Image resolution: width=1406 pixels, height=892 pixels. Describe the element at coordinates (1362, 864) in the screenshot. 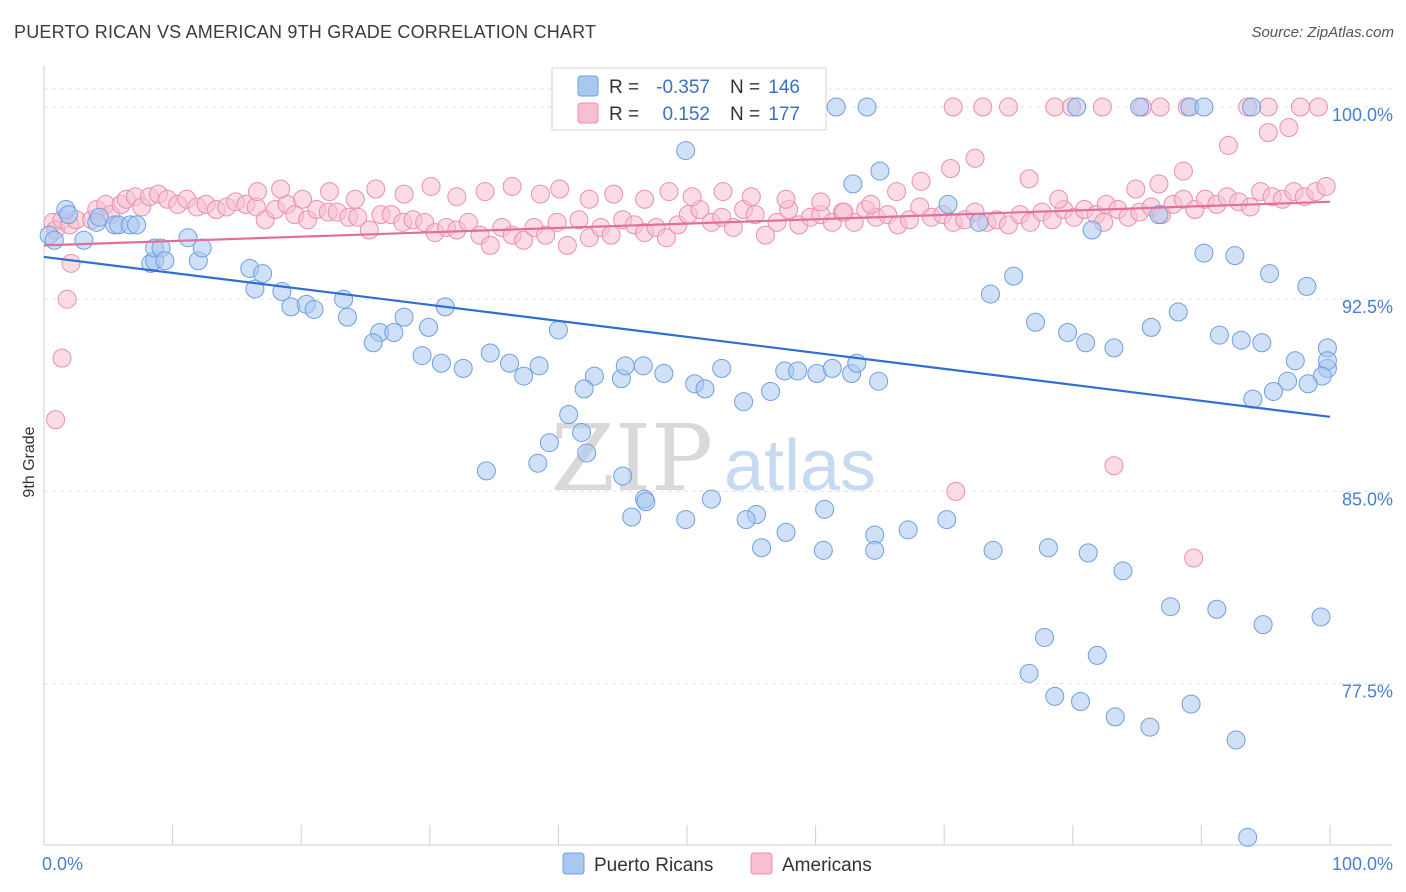

I see `x-tick-label-max: 100.0%` at that location.